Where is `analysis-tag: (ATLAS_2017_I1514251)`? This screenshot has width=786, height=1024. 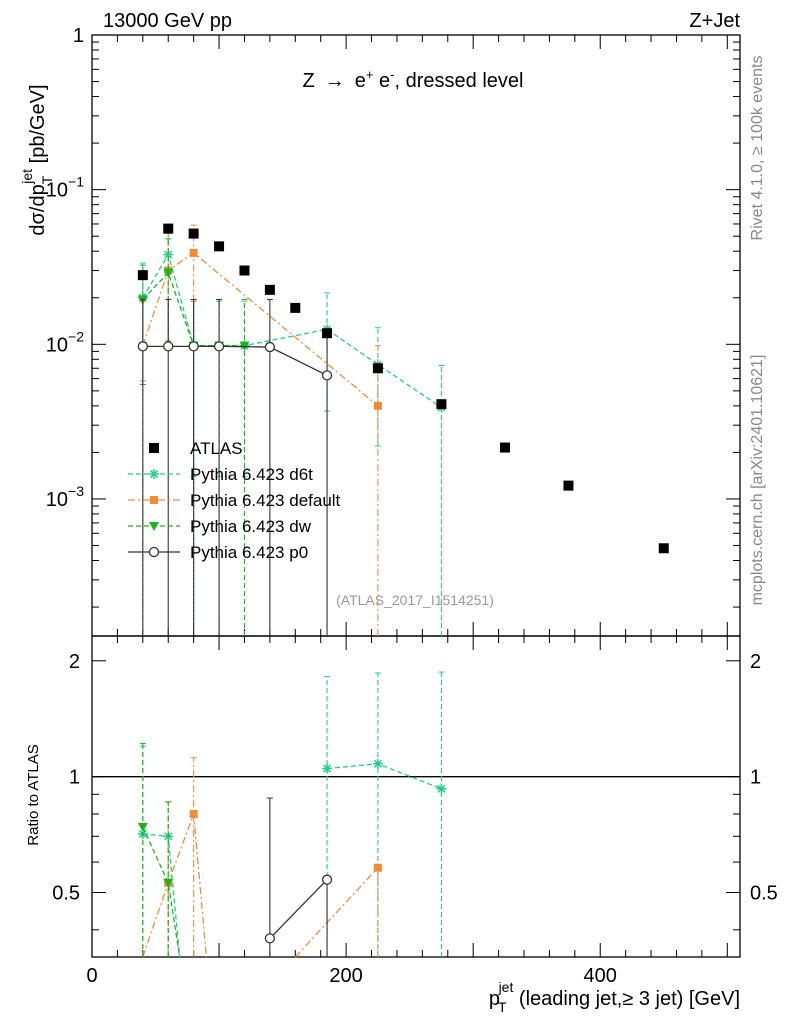
analysis-tag: (ATLAS_2017_I1514251) is located at coordinates (415, 600).